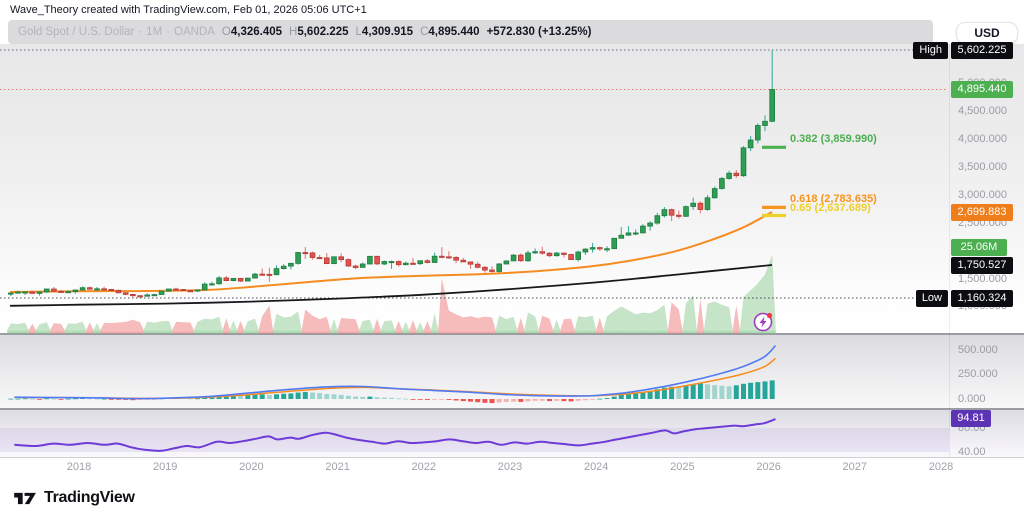 The height and width of the screenshot is (524, 1024). I want to click on interval-label: 1M, so click(154, 32).